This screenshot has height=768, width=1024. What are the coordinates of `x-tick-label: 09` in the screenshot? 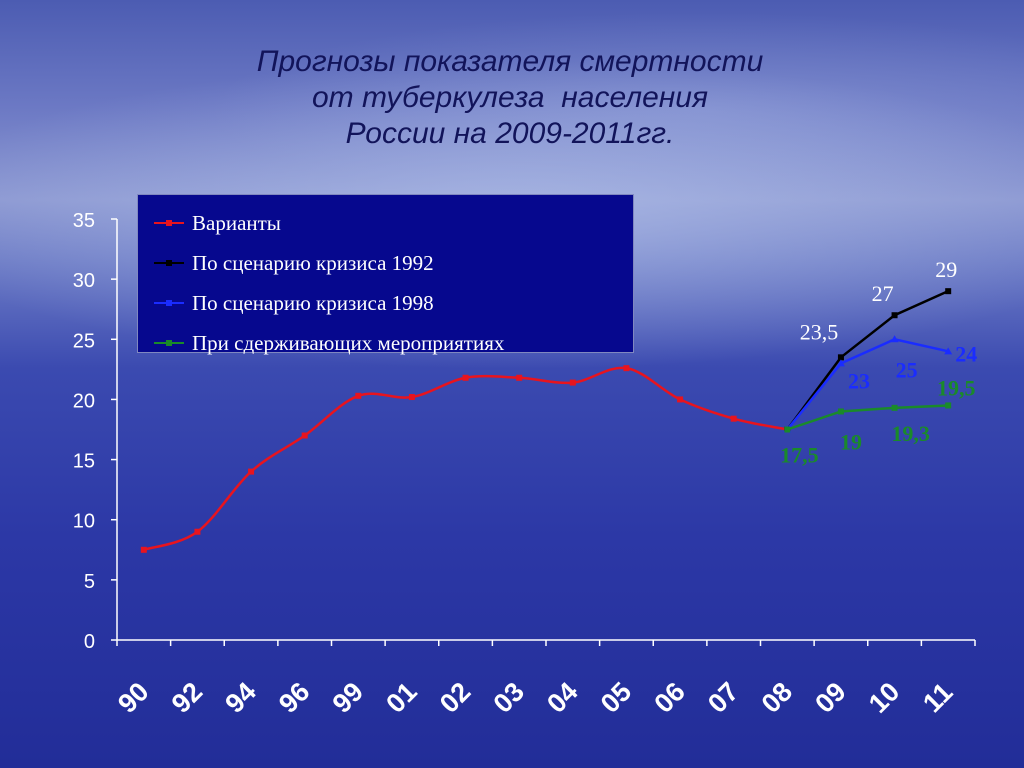 It's located at (830, 697).